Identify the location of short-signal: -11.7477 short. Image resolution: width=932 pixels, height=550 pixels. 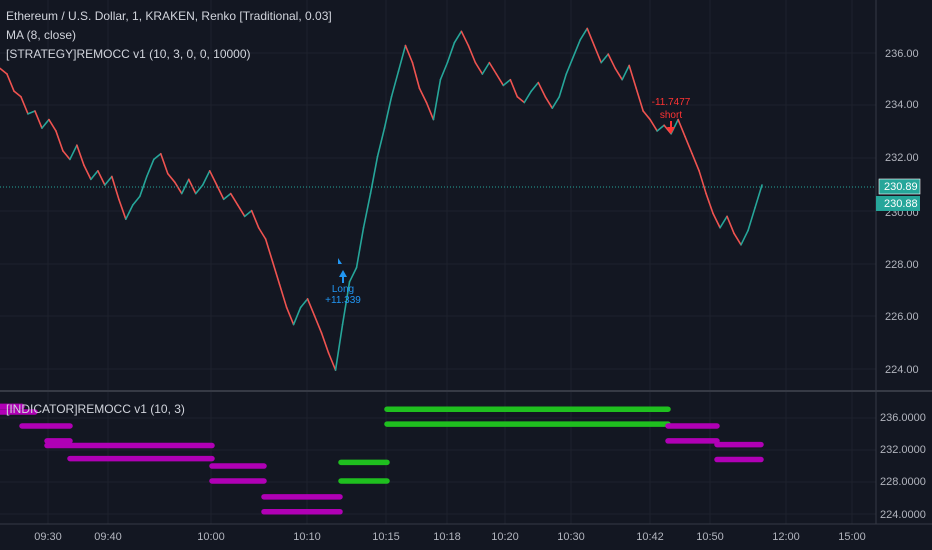
(671, 115).